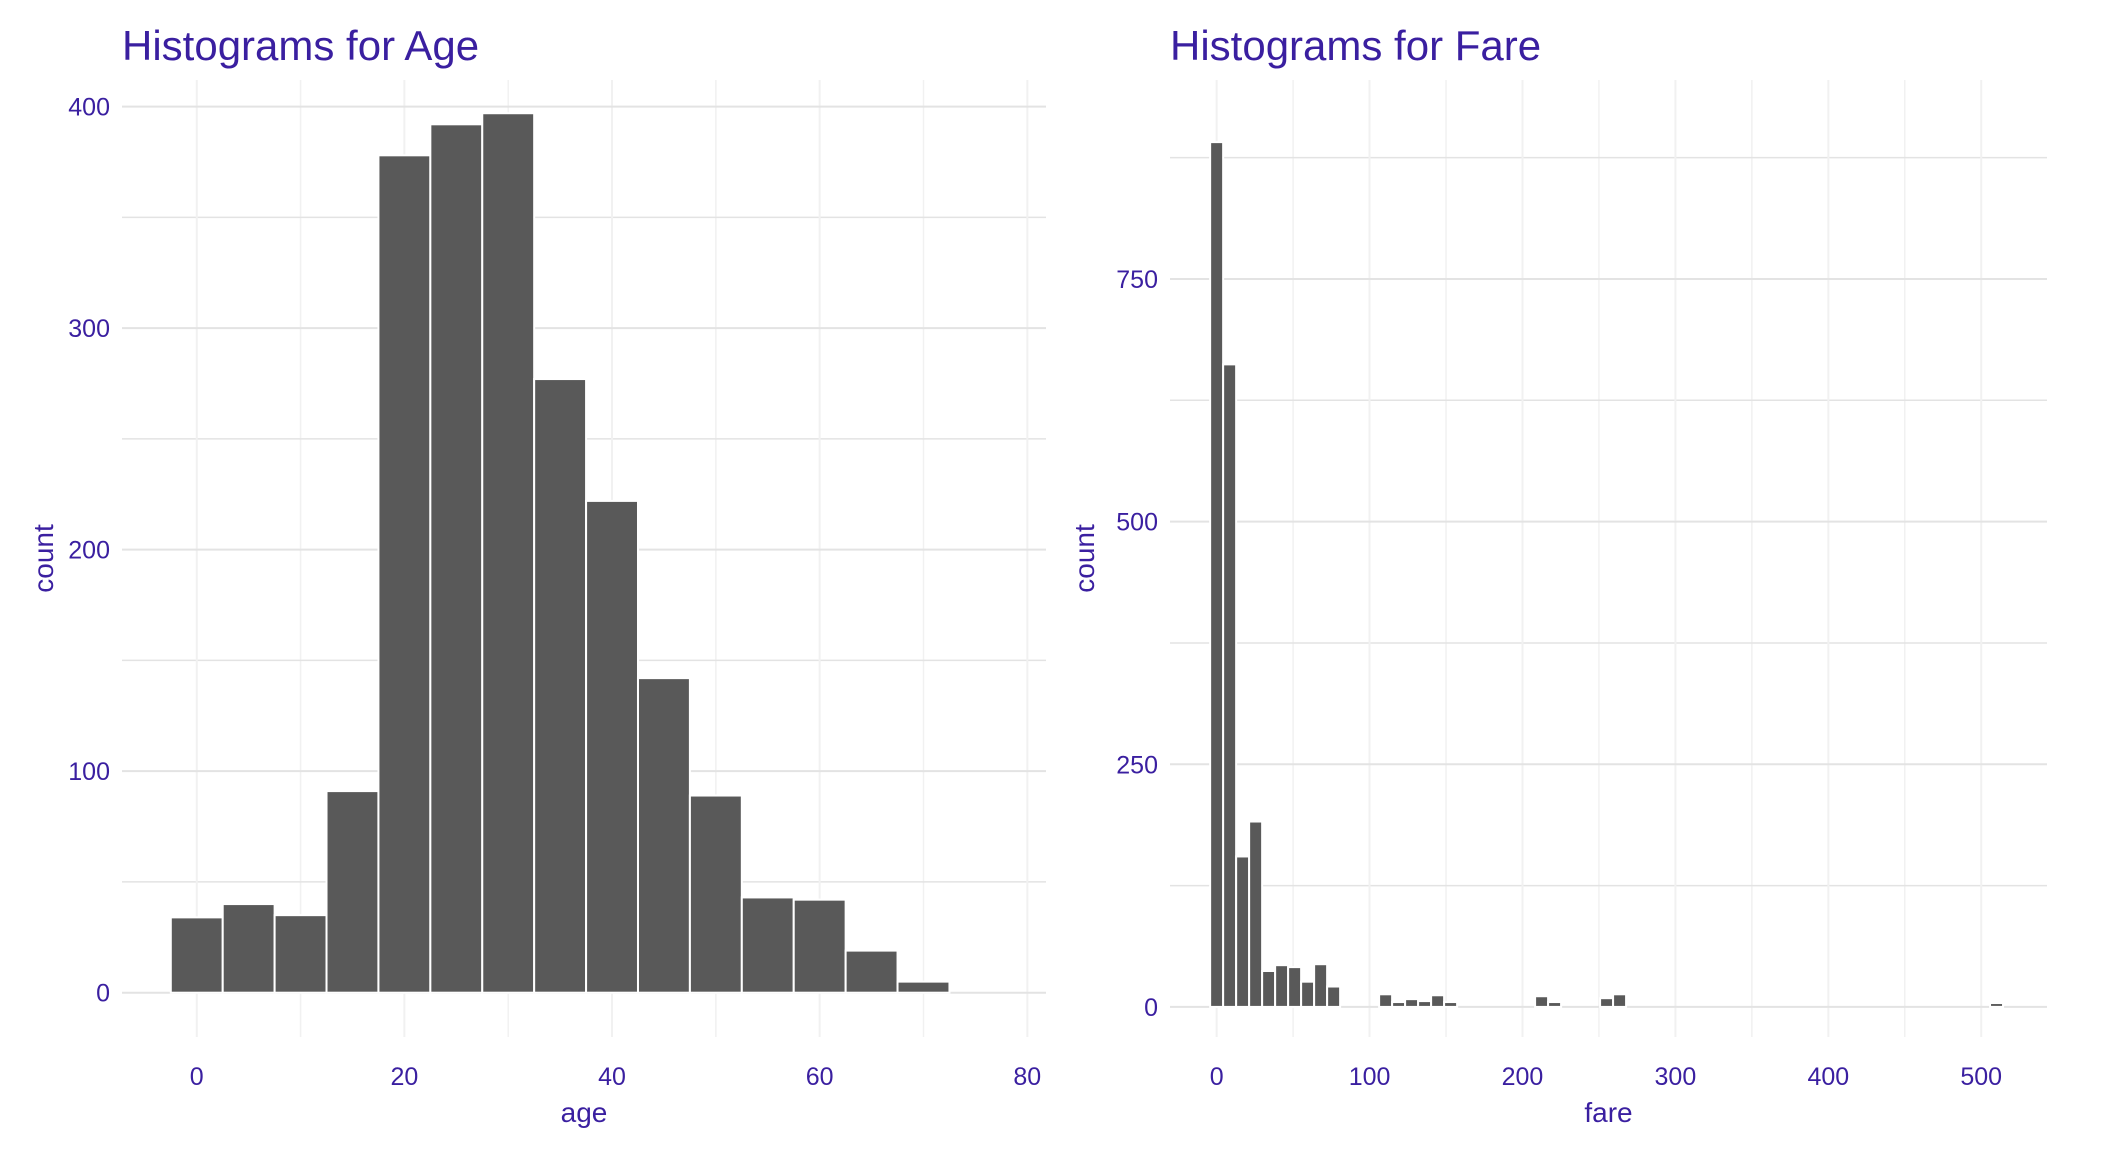 This screenshot has width=2112, height=1152. I want to click on age-x-axis-label: age, so click(584, 1112).